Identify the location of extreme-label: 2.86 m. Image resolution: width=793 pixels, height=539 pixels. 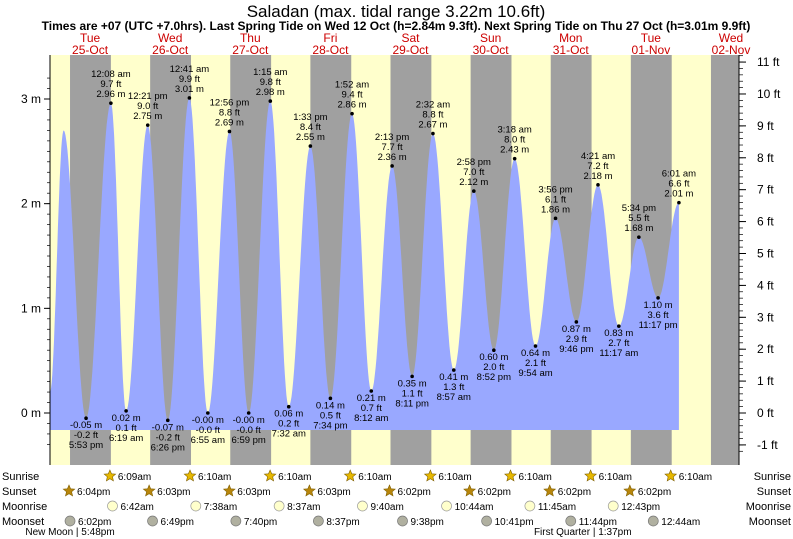
(352, 105).